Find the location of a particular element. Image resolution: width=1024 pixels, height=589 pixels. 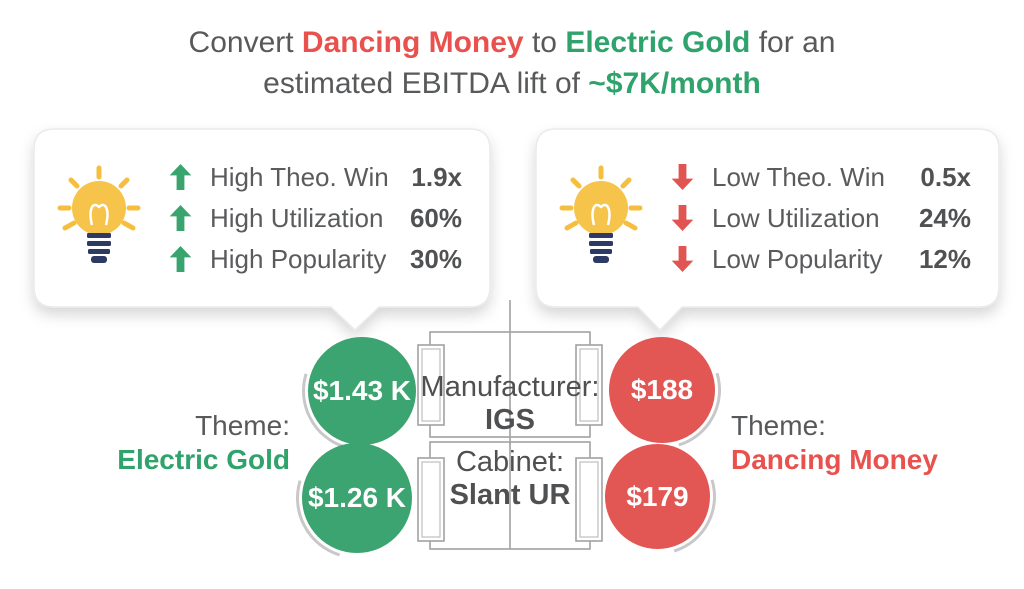

manufacturer-block: Manufacturer: IGS is located at coordinates (510, 404).